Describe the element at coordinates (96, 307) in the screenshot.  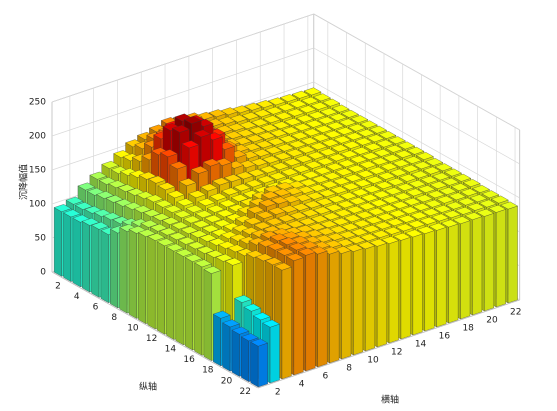
I see `y-tick-label: 6` at that location.